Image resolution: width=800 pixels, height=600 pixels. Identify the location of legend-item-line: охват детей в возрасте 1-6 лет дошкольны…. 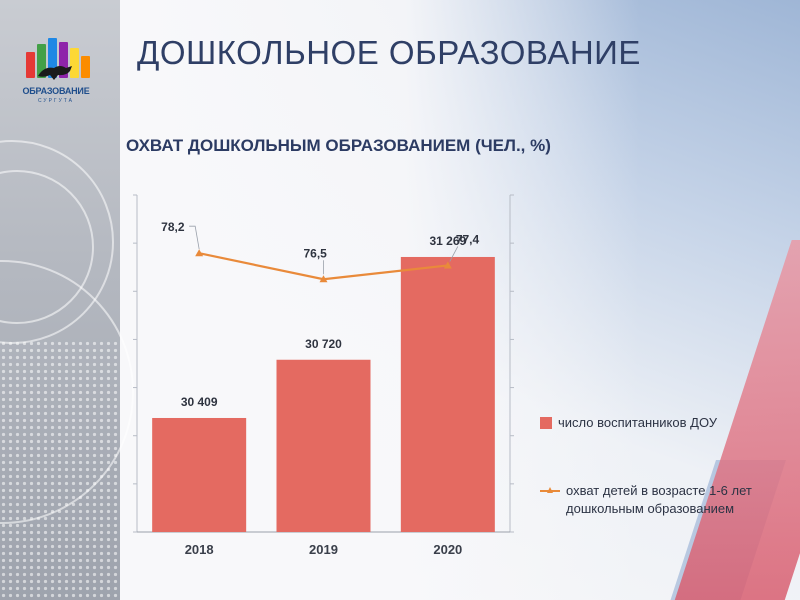
(665, 500).